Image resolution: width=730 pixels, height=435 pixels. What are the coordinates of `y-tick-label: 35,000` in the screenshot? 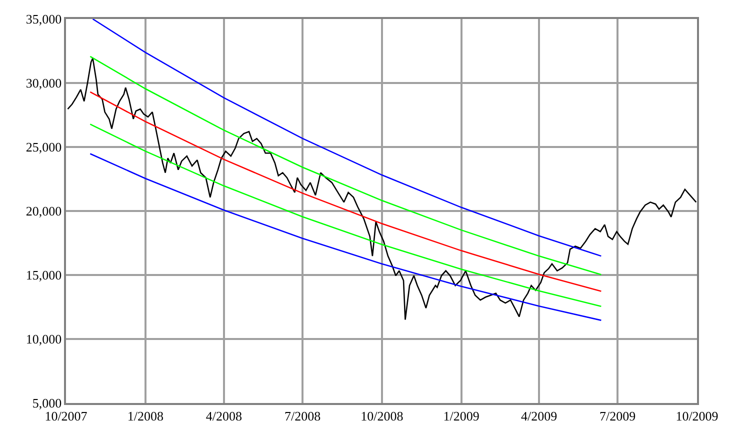 It's located at (44, 19).